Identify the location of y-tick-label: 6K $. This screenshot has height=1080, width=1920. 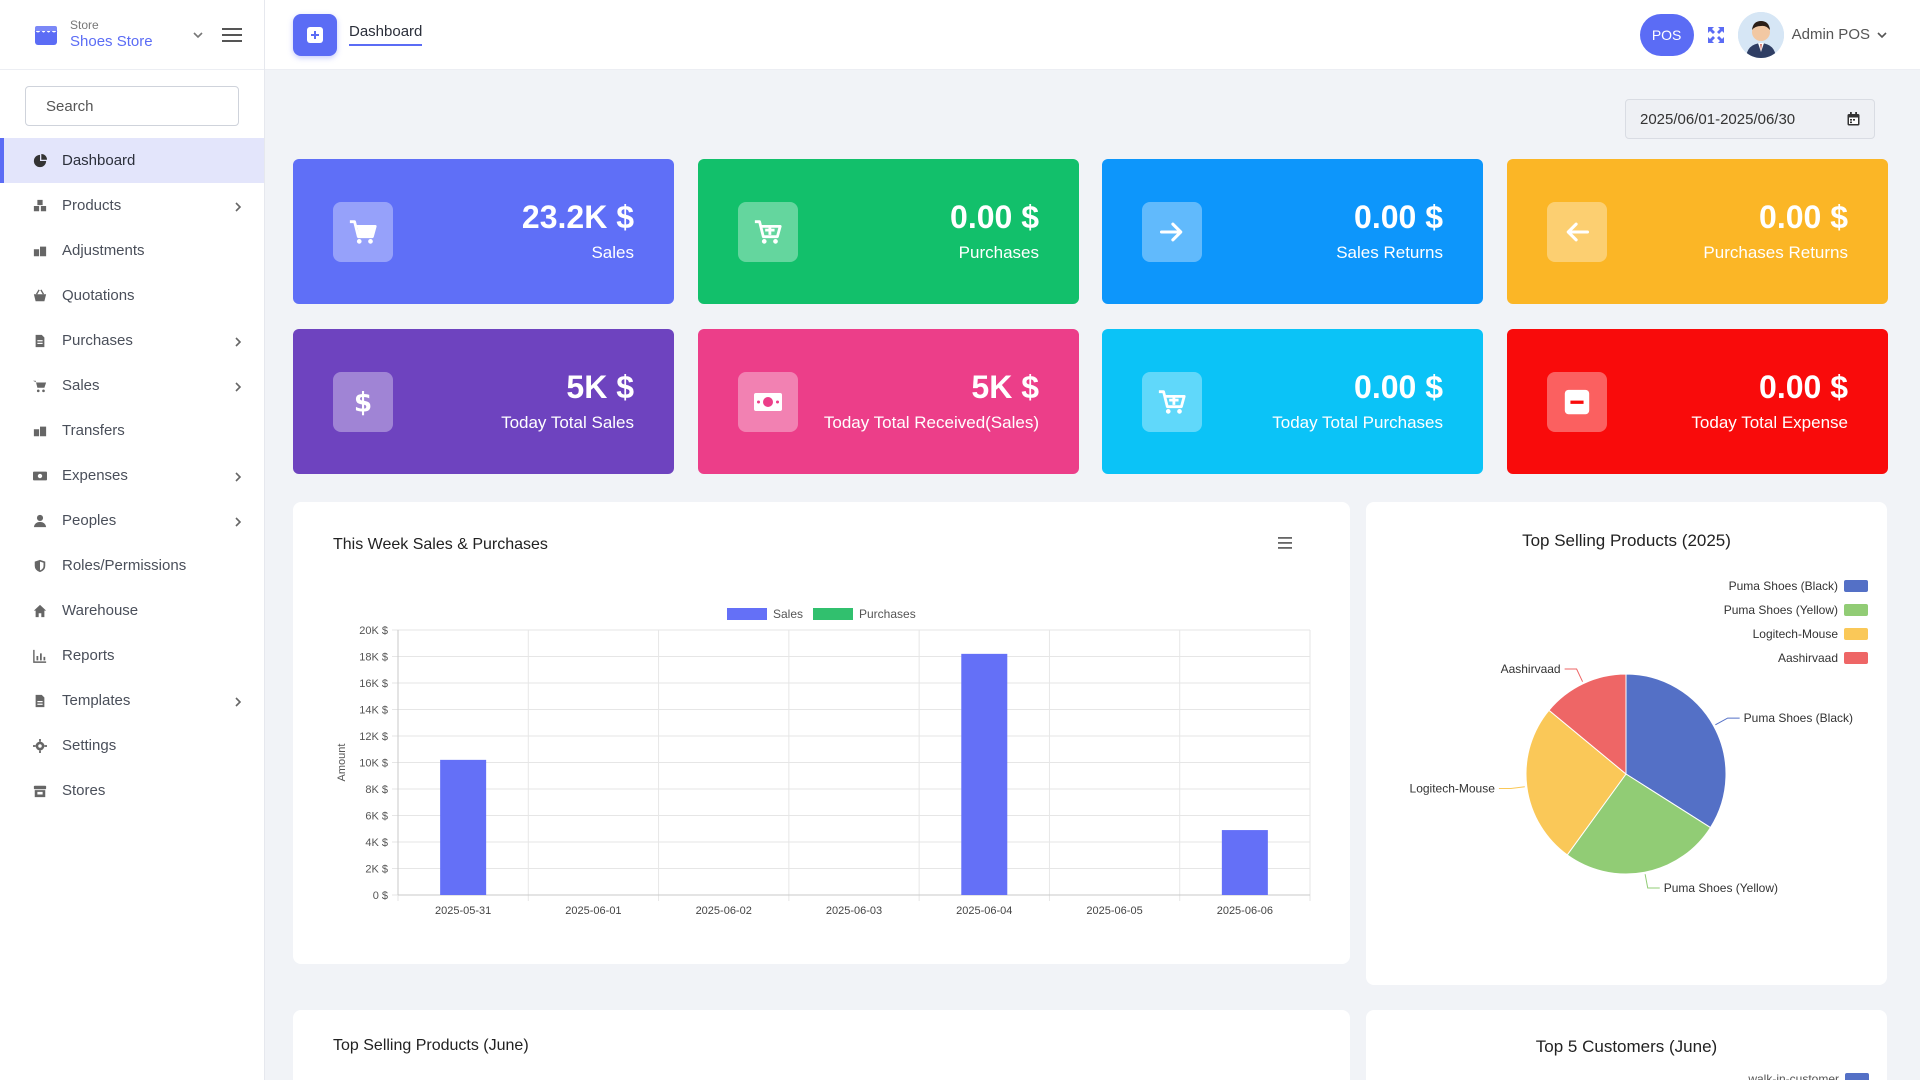
(376, 817).